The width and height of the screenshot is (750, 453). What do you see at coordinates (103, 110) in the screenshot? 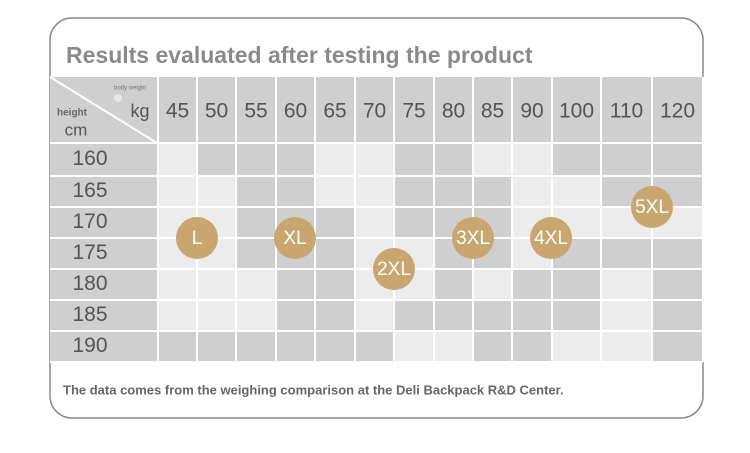
I see `corner-divider` at bounding box center [103, 110].